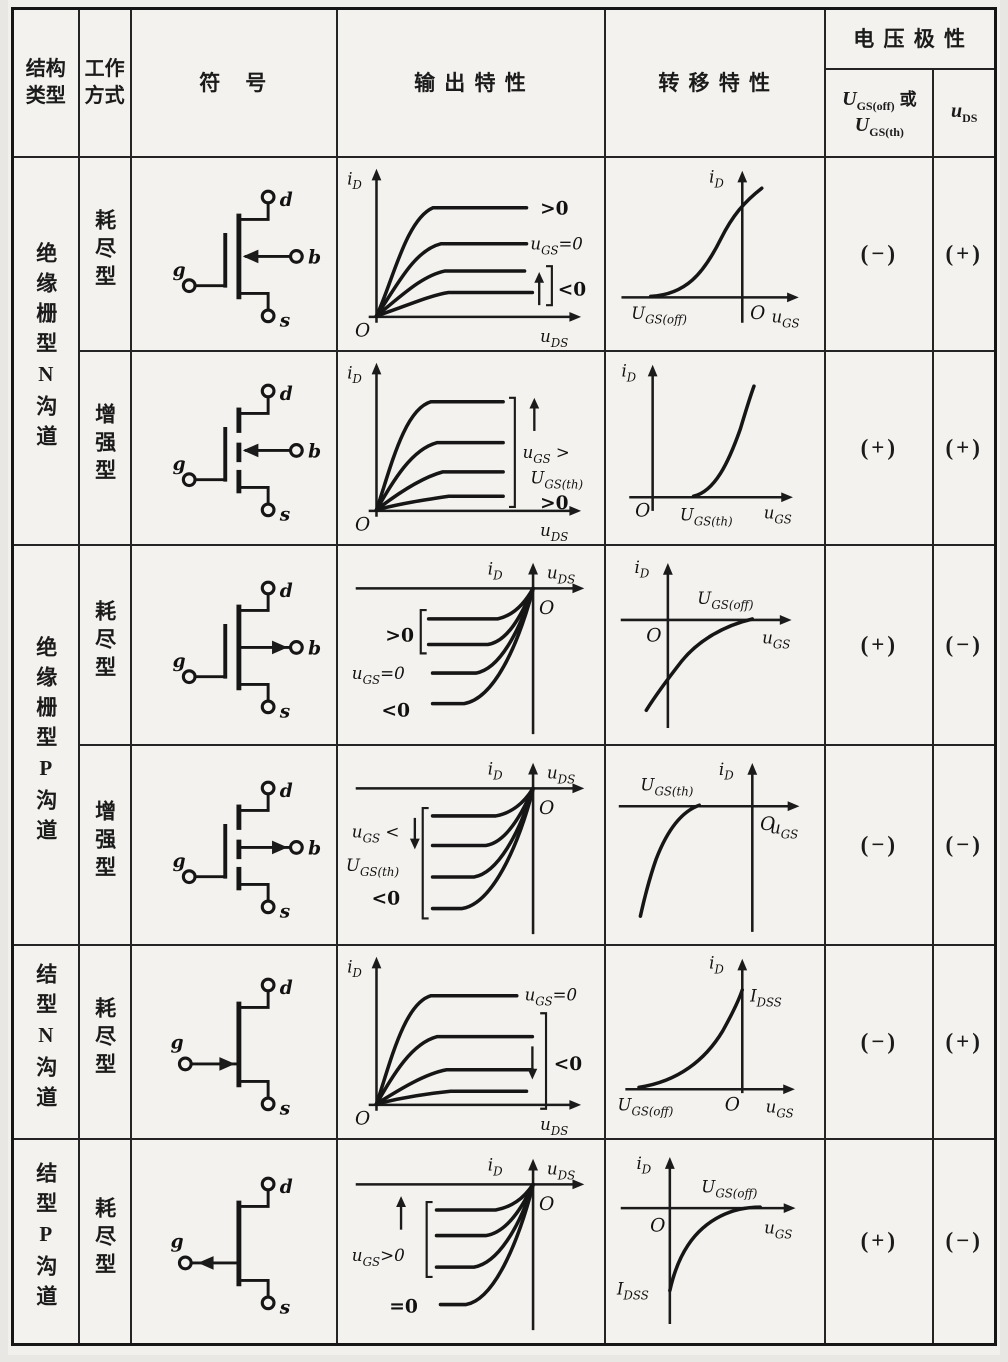  What do you see at coordinates (468, 646) in the screenshot?
I see `output-graph-pmos-depletion: iD uDS O >0 uGS=0 <0` at bounding box center [468, 646].